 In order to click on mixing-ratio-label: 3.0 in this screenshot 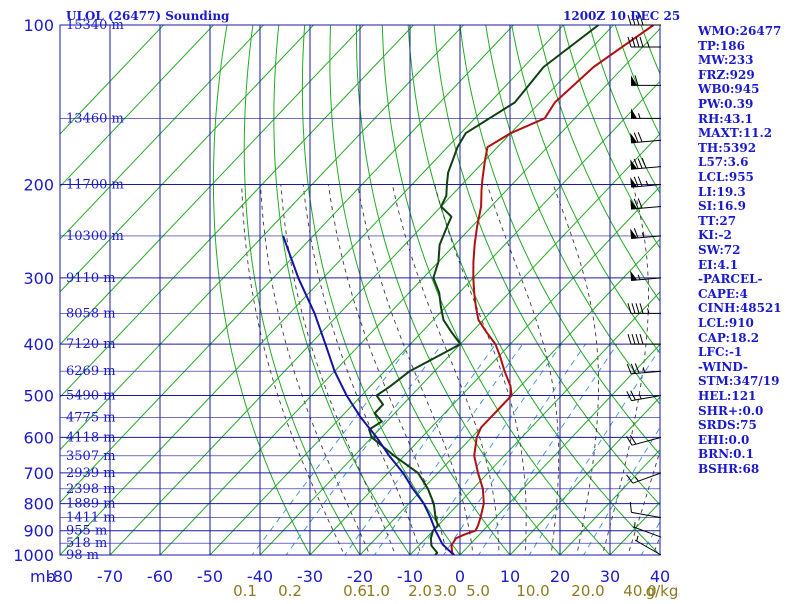, I will do `click(445, 591)`.